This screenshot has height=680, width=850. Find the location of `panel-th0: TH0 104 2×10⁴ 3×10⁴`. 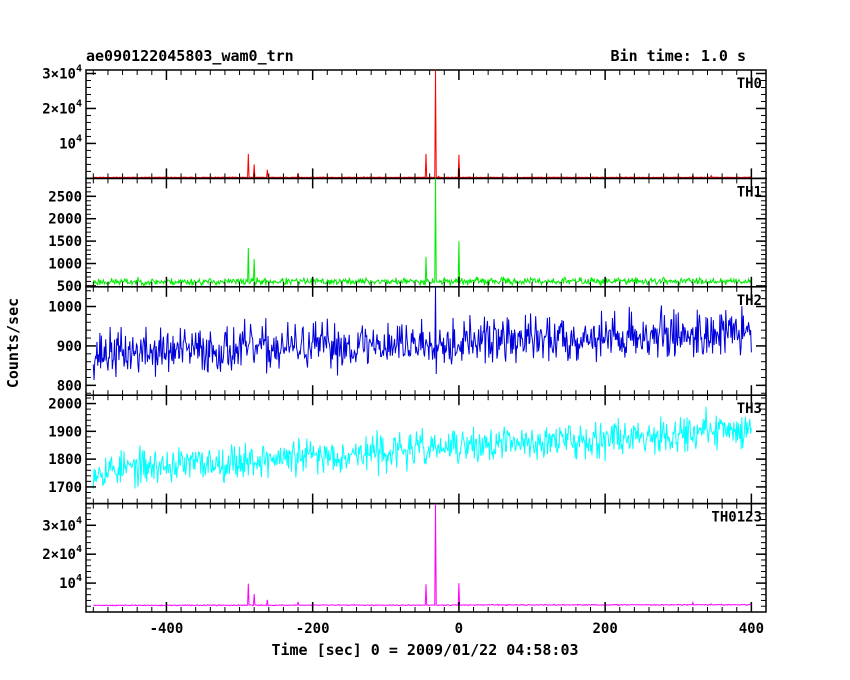

panel-th0: TH0 104 2×10⁴ 3×10⁴ is located at coordinates (404, 121).